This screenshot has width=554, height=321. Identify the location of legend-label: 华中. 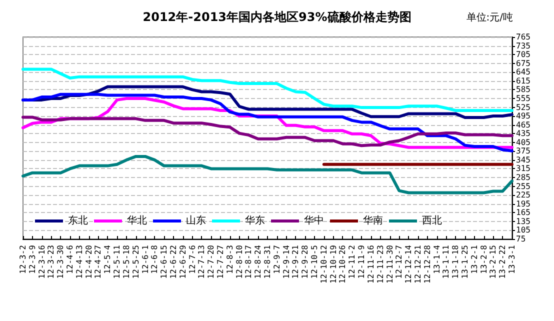
(314, 220).